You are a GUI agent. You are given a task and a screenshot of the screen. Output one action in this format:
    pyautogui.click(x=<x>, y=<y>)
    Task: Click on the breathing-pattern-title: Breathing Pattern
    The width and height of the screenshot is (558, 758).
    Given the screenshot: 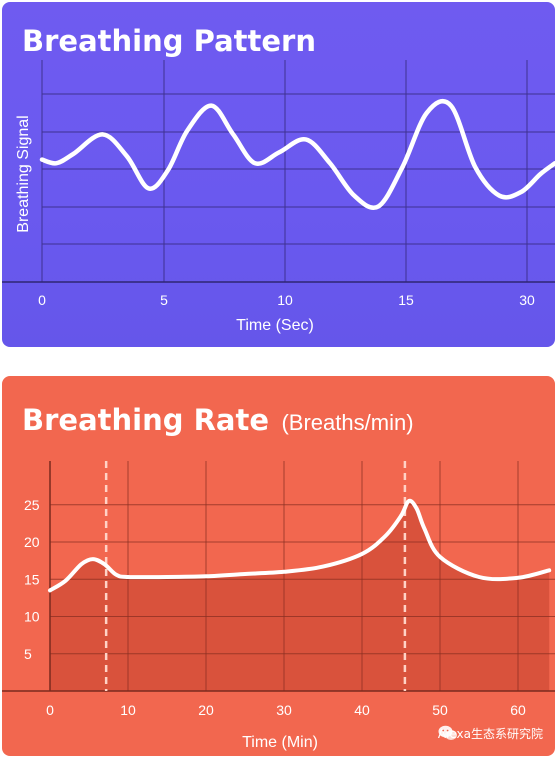 What is the action you would take?
    pyautogui.click(x=169, y=41)
    